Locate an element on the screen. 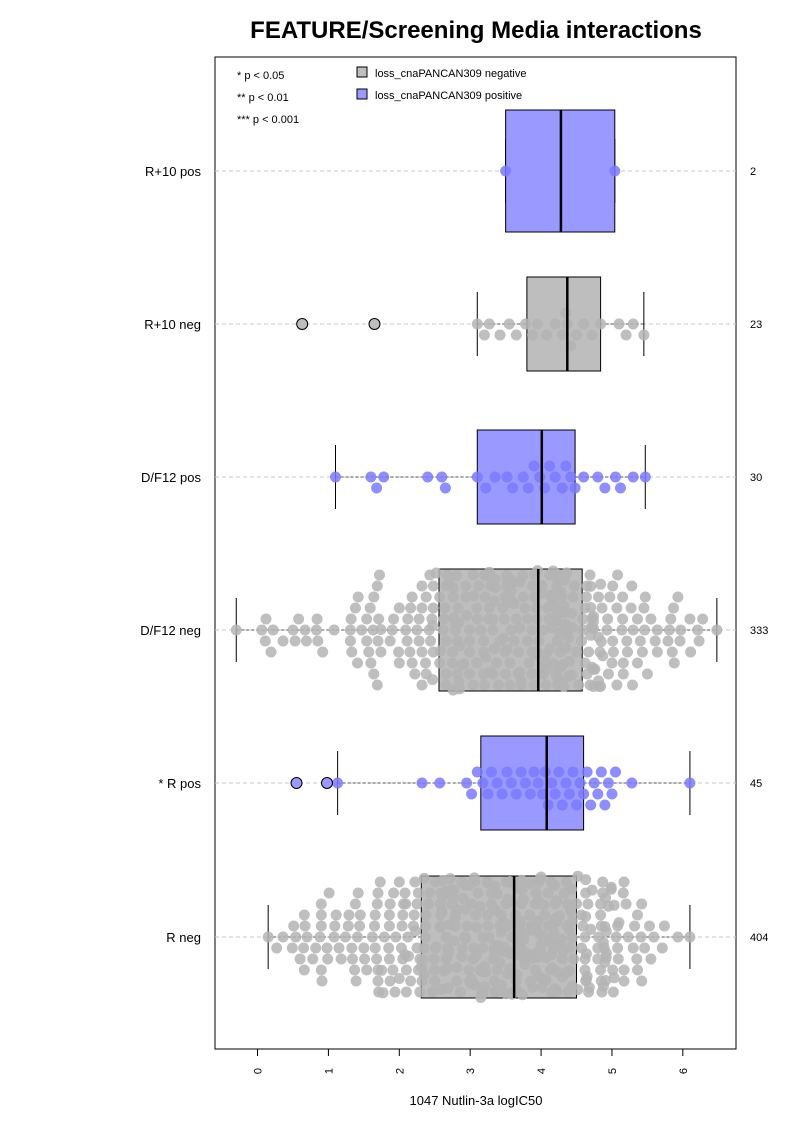  category-label: * R pos is located at coordinates (179, 783).